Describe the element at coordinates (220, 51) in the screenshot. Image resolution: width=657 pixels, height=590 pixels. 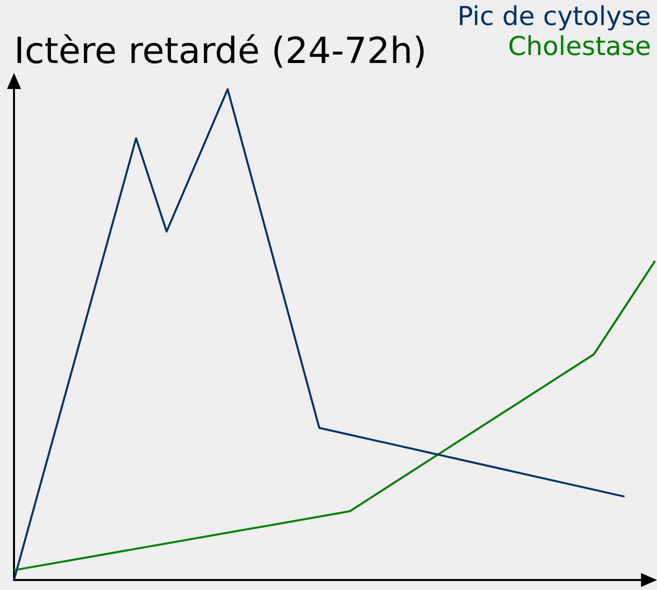
I see `chart-title: Ictère retardé (24-72h)` at that location.